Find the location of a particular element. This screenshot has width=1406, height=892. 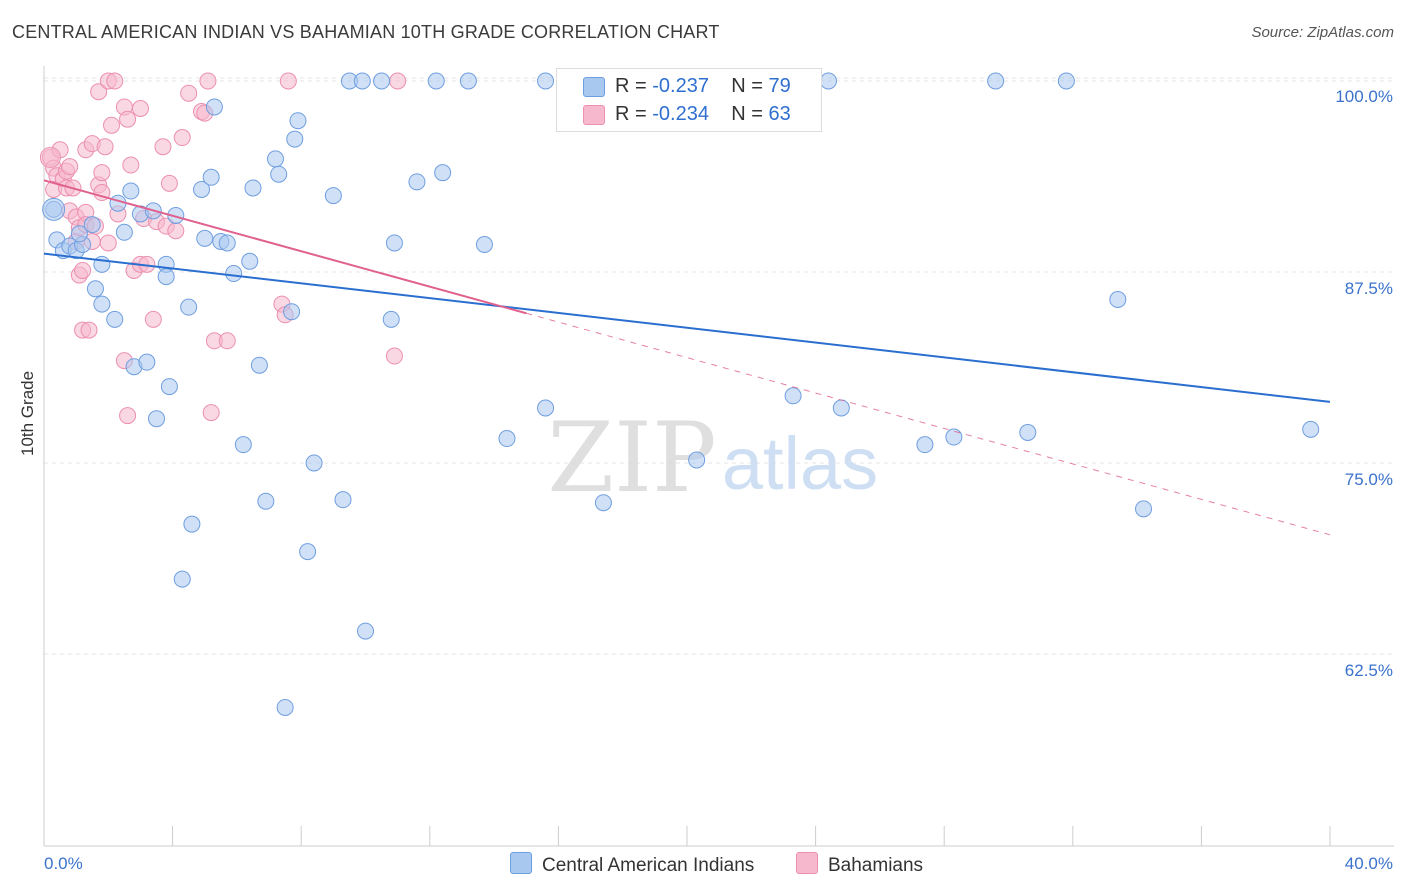

n-value: 79 is located at coordinates (779, 86).